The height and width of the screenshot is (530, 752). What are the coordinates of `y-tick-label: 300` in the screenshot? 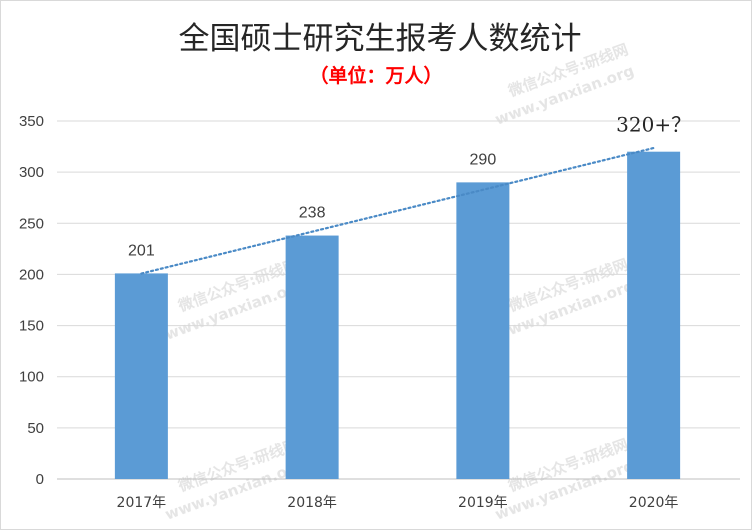 It's located at (31, 172).